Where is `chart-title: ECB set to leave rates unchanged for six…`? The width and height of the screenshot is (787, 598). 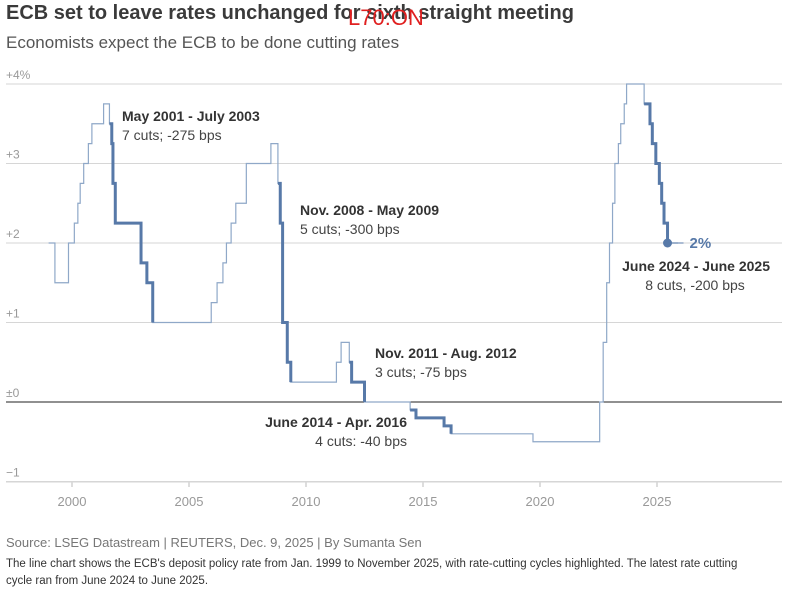 chart-title: ECB set to leave rates unchanged for six… is located at coordinates (290, 13).